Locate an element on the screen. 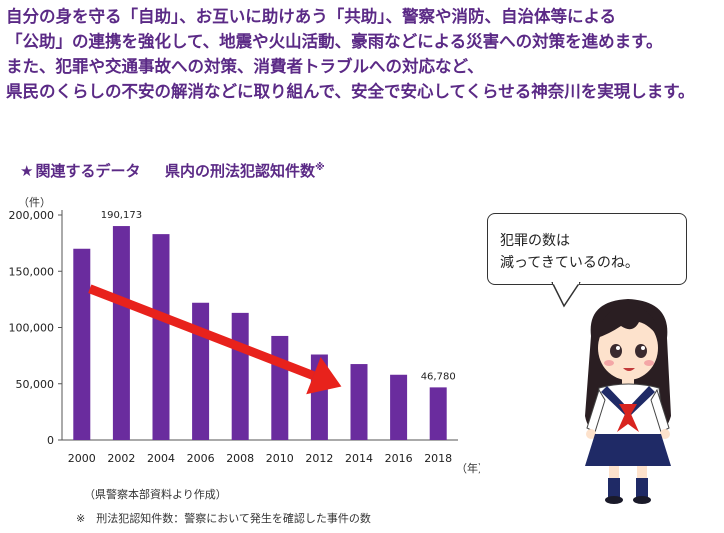 The height and width of the screenshot is (533, 724). x-tick-label-2014: 2014 is located at coordinates (359, 458).